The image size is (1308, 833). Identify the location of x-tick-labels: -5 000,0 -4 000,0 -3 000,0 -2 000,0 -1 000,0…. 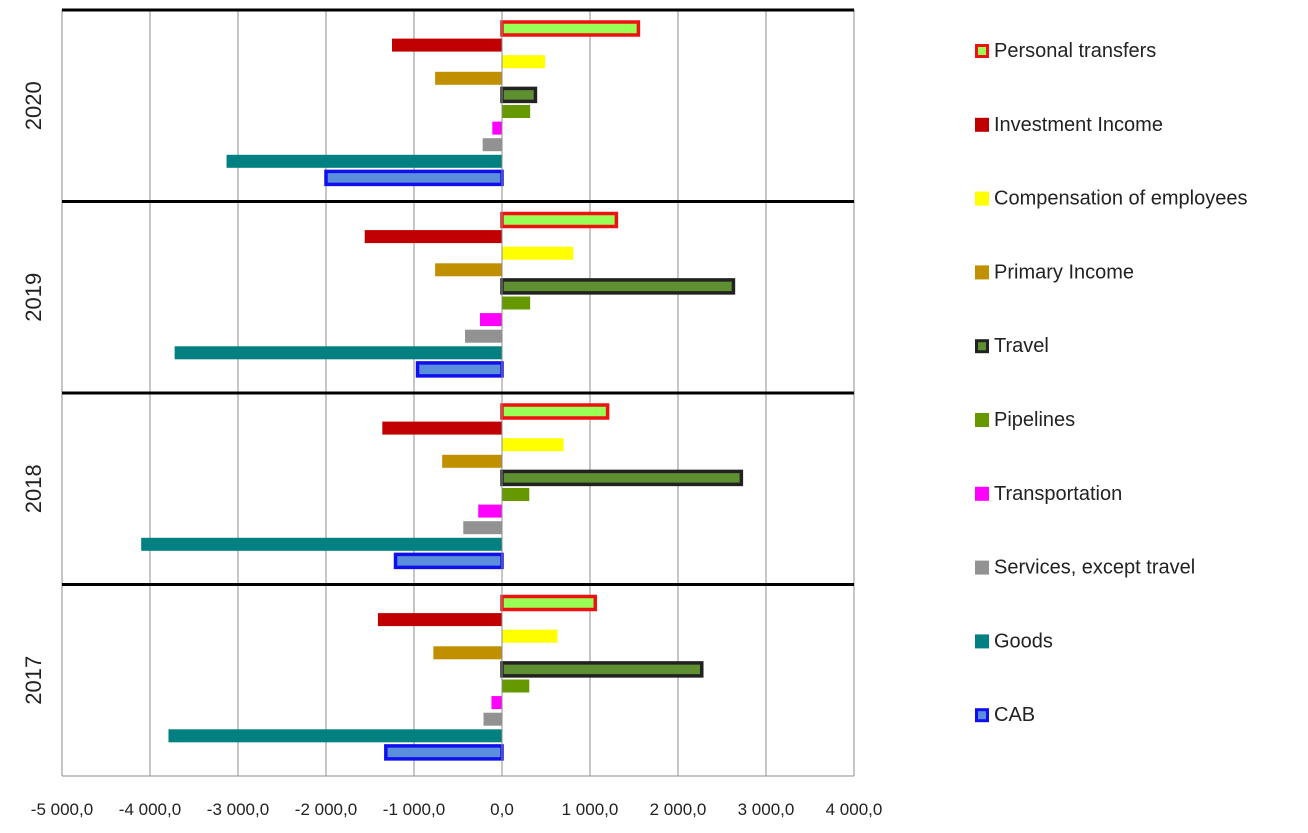
(457, 809).